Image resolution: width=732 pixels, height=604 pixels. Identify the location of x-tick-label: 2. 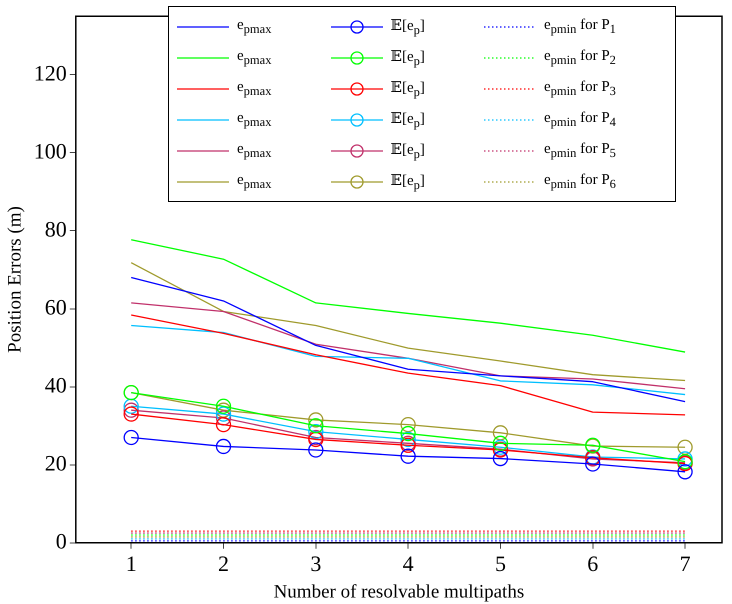
(224, 563).